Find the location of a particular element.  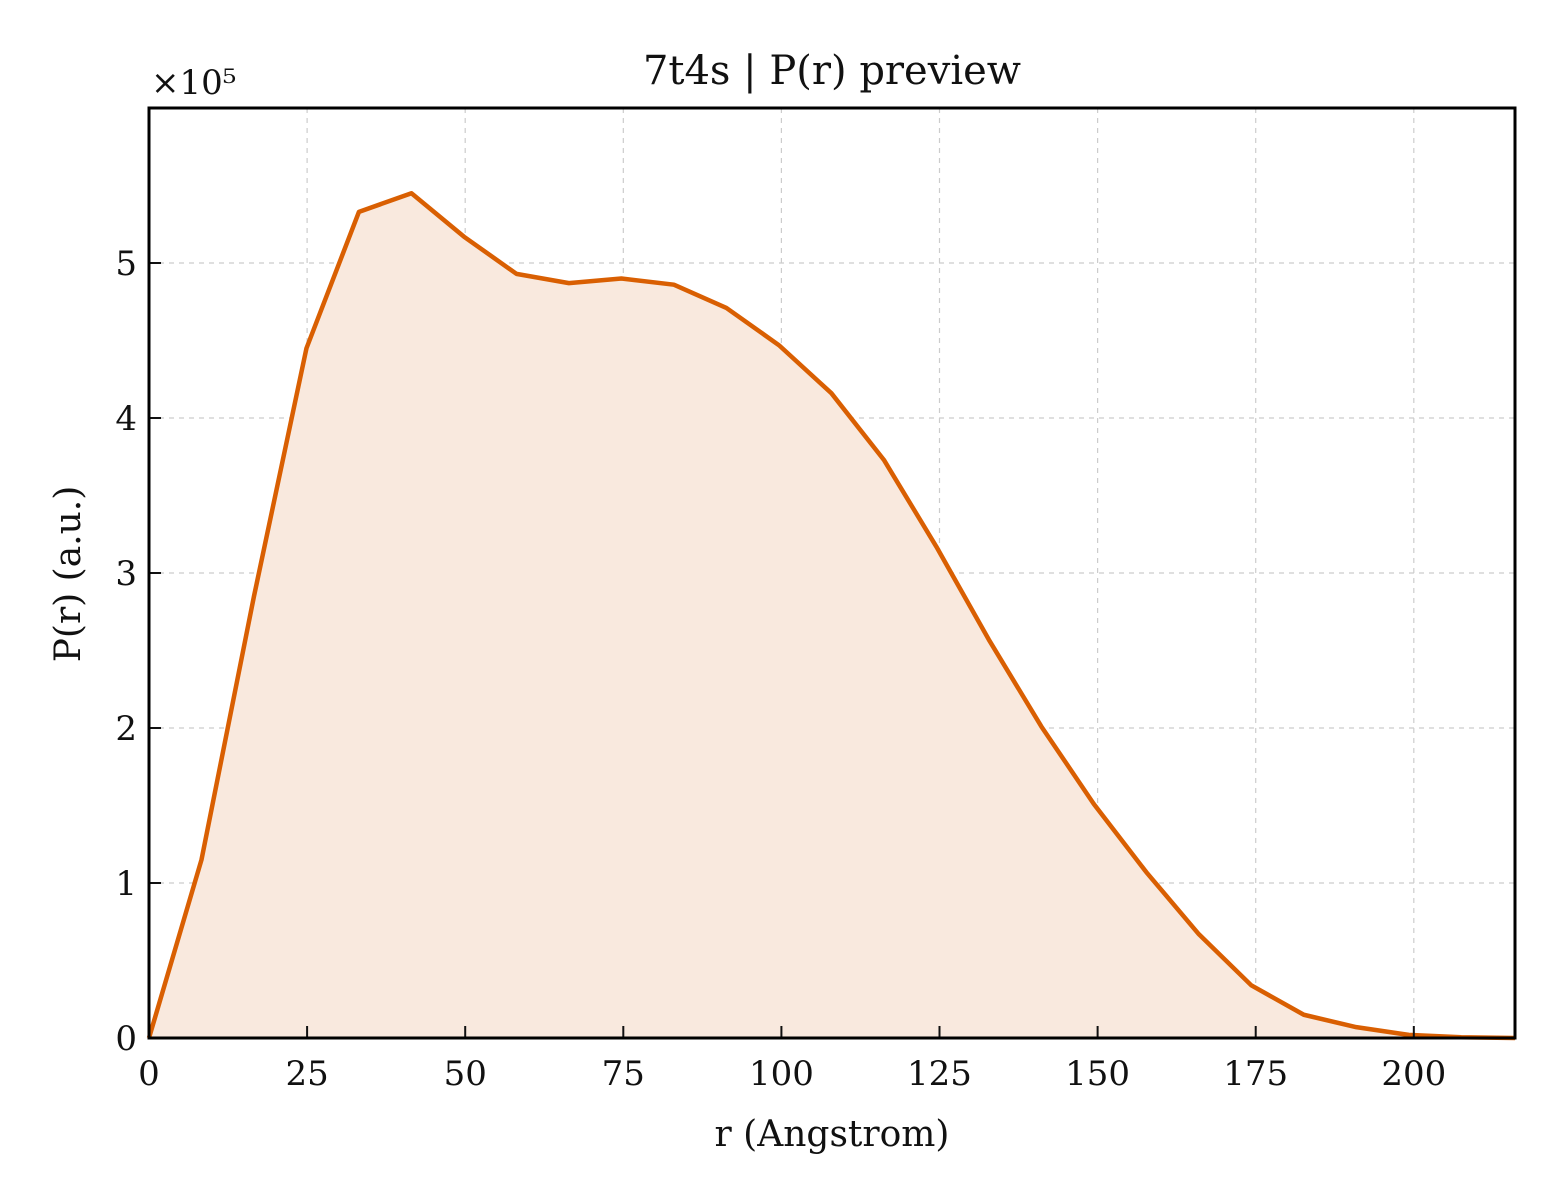

y-tick-label: 0 is located at coordinates (126, 1039).